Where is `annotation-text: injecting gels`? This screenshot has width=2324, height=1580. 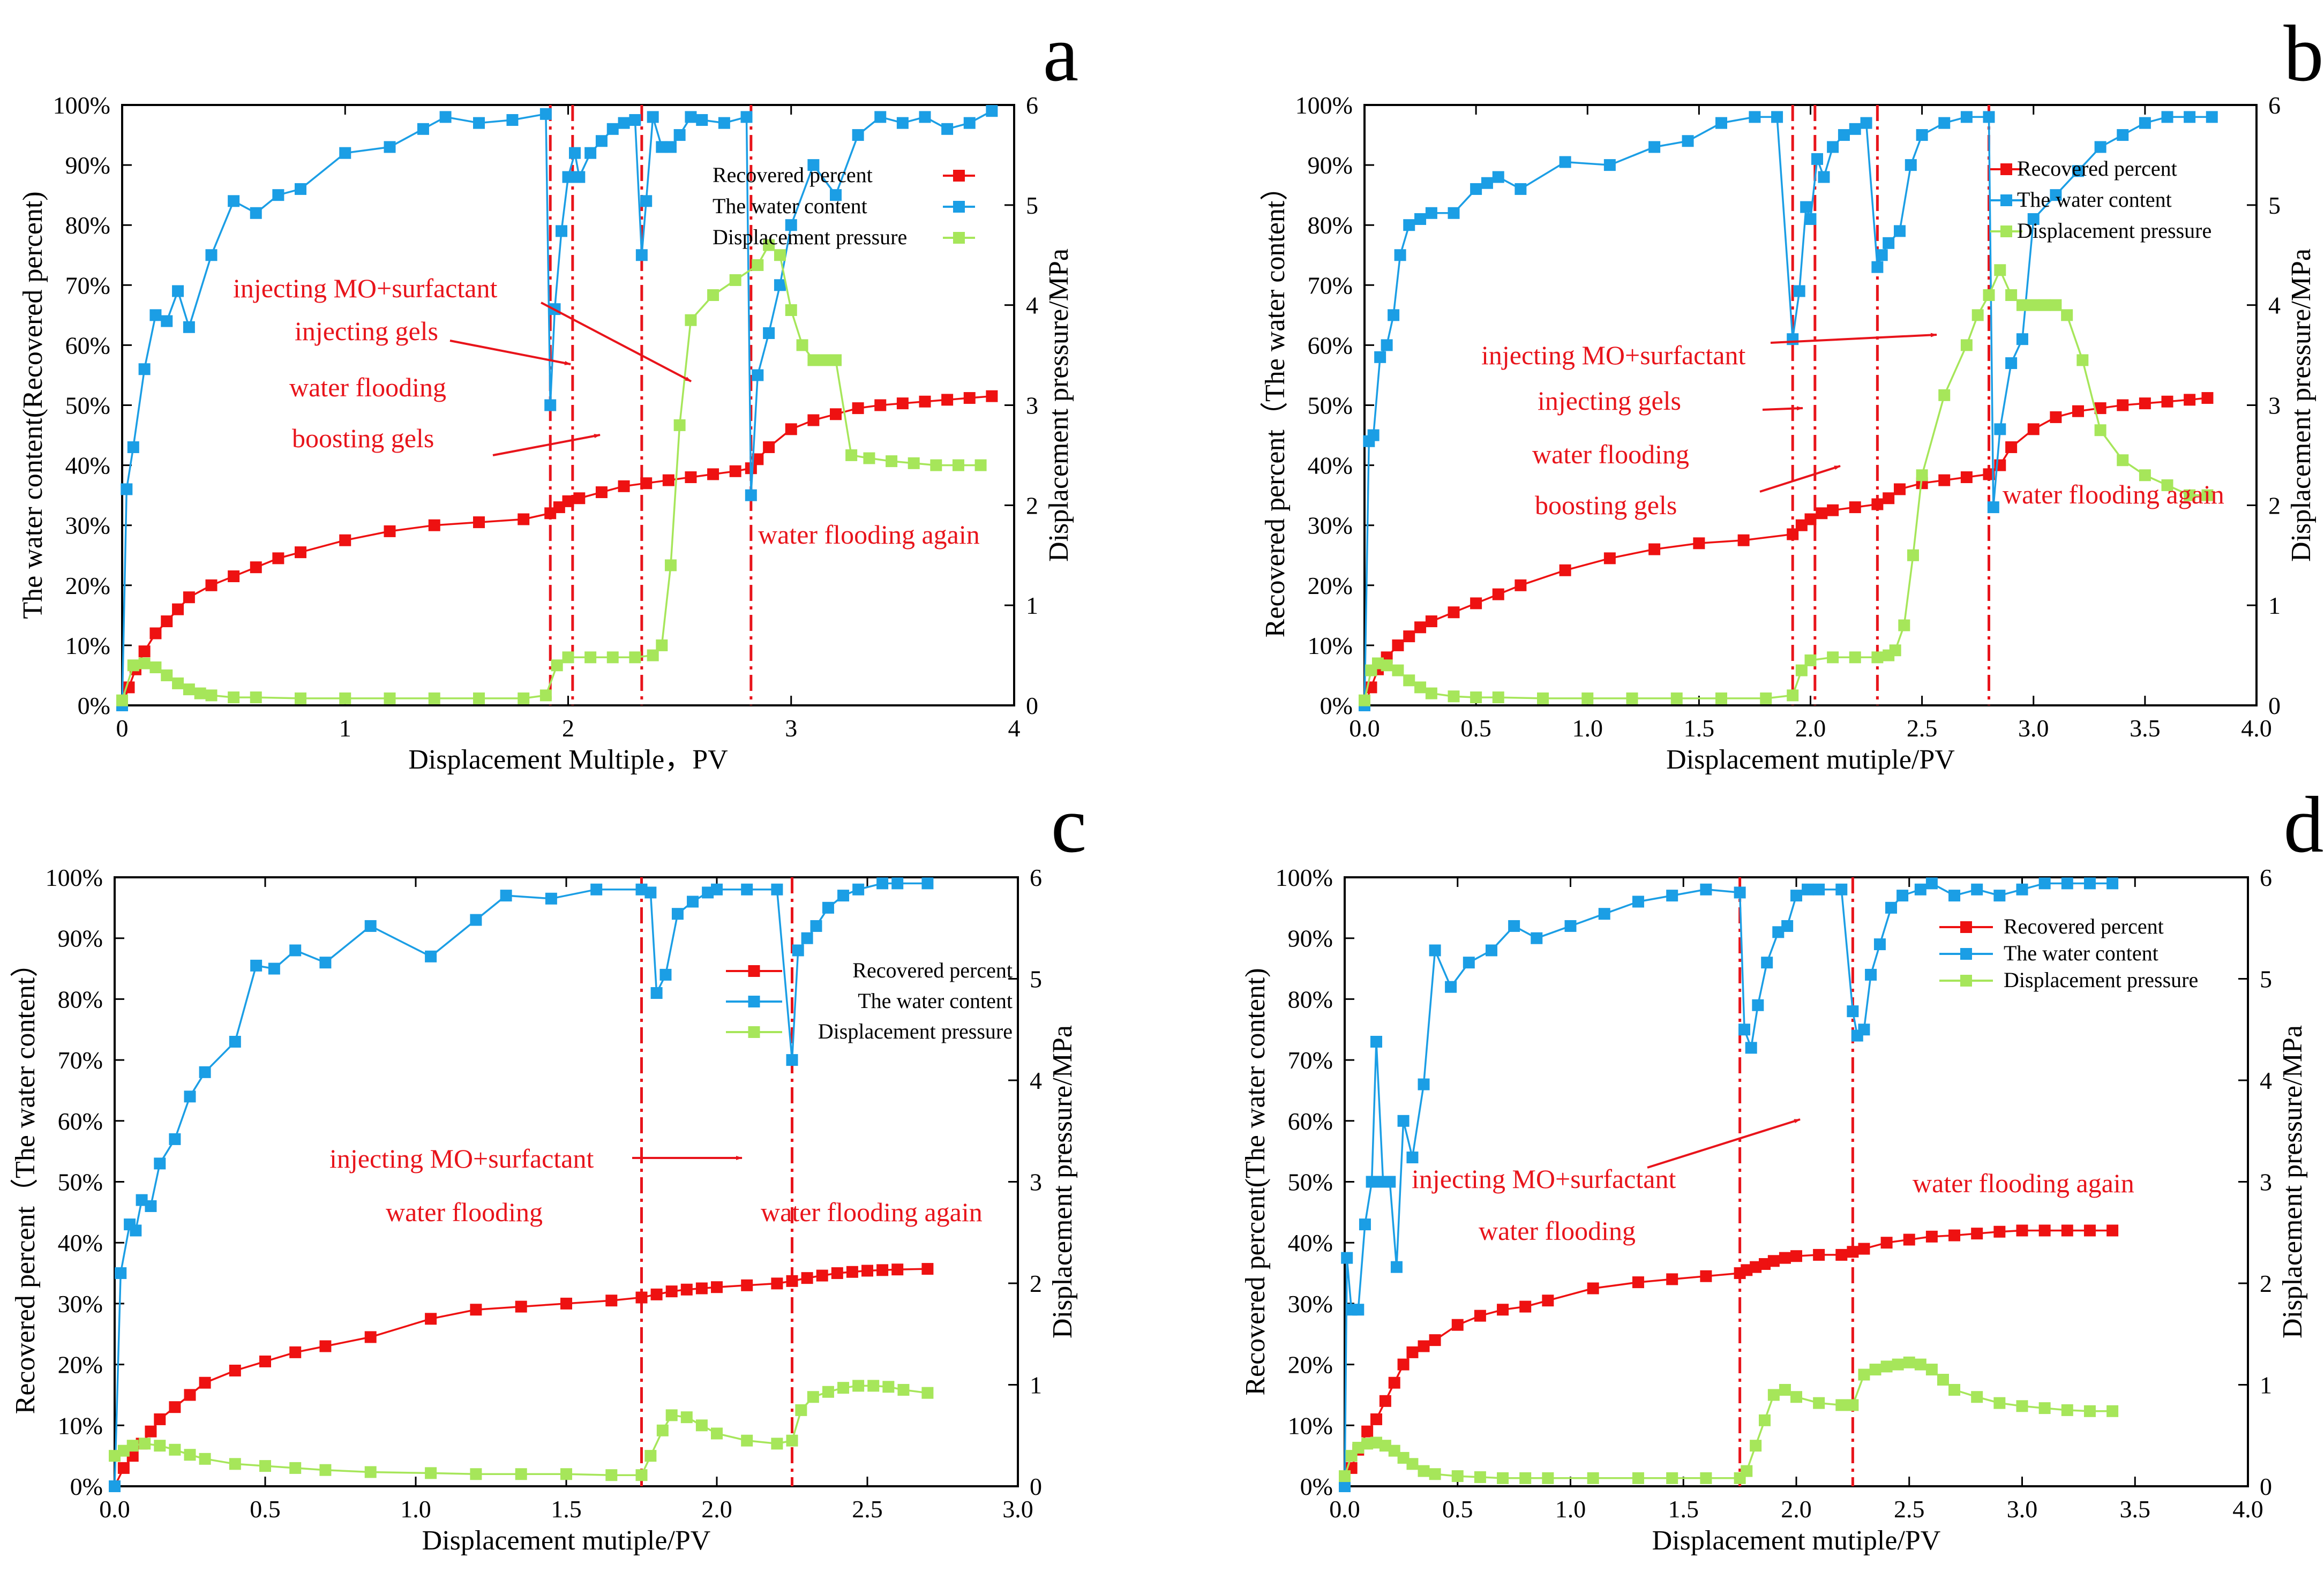 annotation-text: injecting gels is located at coordinates (366, 331).